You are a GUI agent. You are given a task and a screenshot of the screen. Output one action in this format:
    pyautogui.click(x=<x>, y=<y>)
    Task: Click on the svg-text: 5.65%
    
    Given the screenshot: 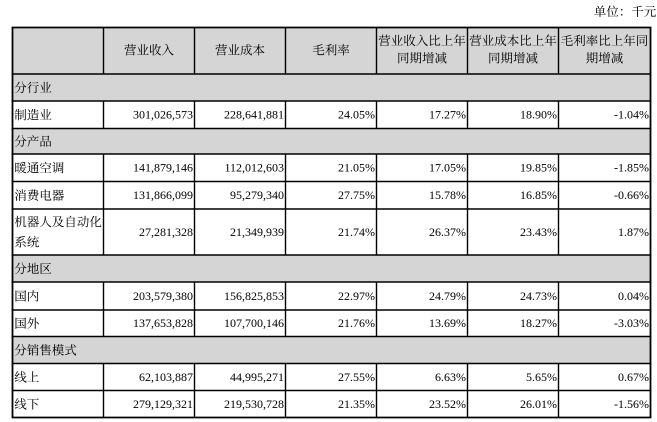 What is the action you would take?
    pyautogui.click(x=541, y=377)
    